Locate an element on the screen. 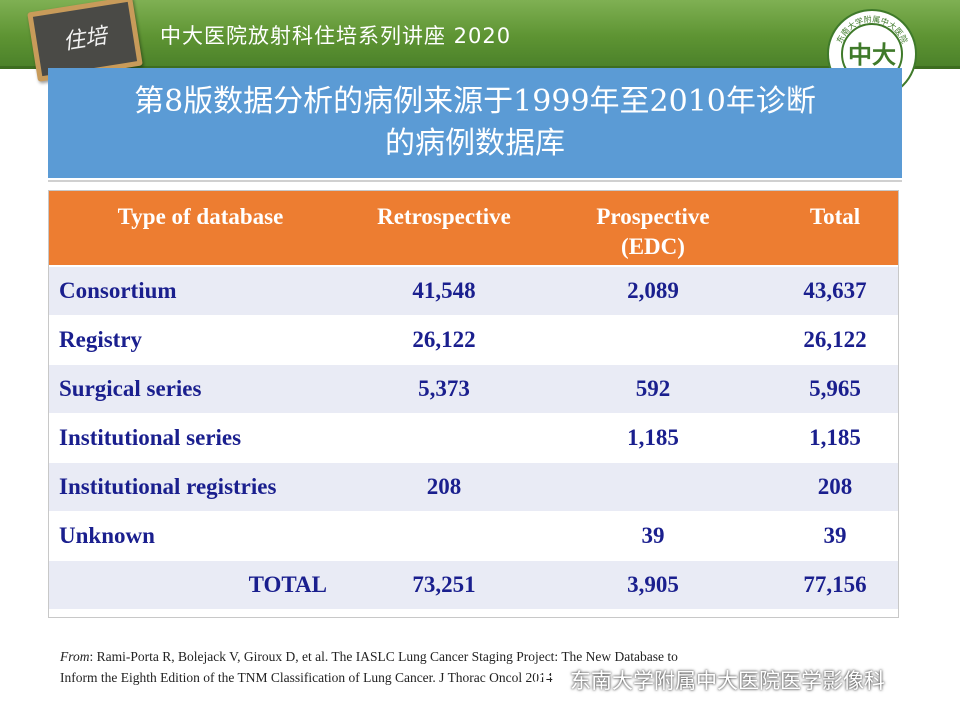 The height and width of the screenshot is (720, 960). seal-center-text: 中大 is located at coordinates (872, 54).